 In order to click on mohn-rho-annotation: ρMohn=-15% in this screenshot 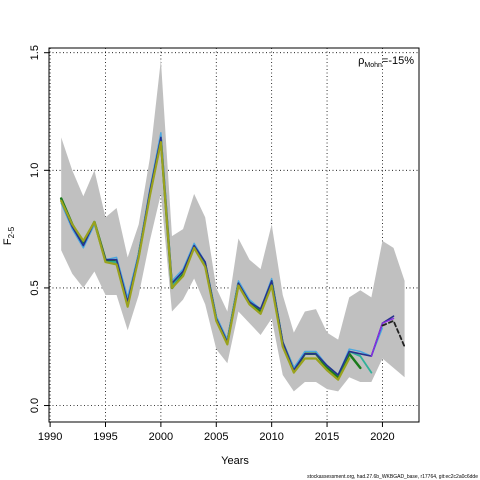, I will do `click(386, 62)`.